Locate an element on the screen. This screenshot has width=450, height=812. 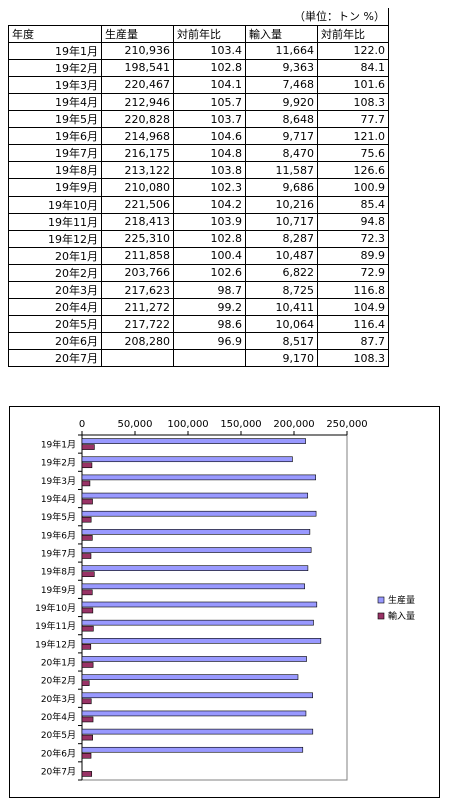
legend-swatch is located at coordinates (381, 600).